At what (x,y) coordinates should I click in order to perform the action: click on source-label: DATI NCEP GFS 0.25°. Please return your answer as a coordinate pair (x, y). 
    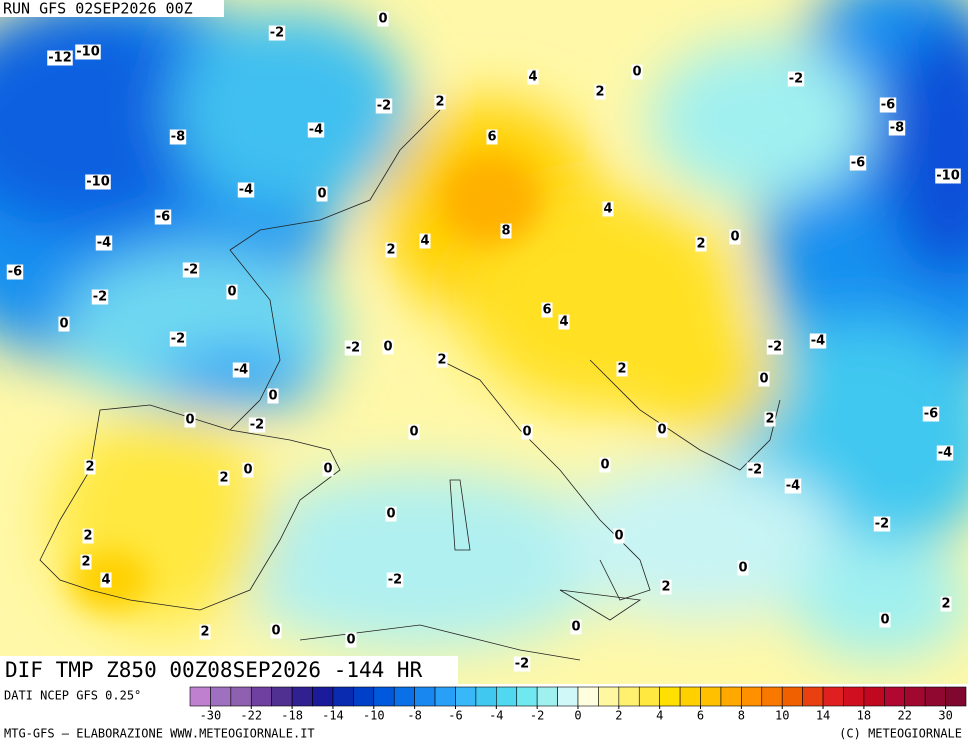
    Looking at the image, I should click on (72, 696).